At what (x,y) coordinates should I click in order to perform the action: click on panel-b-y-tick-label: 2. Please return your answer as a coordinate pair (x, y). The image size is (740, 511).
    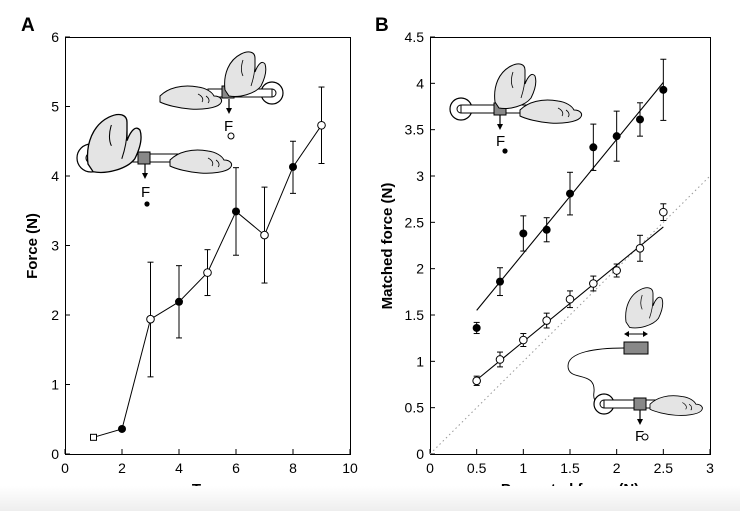
    Looking at the image, I should click on (420, 269).